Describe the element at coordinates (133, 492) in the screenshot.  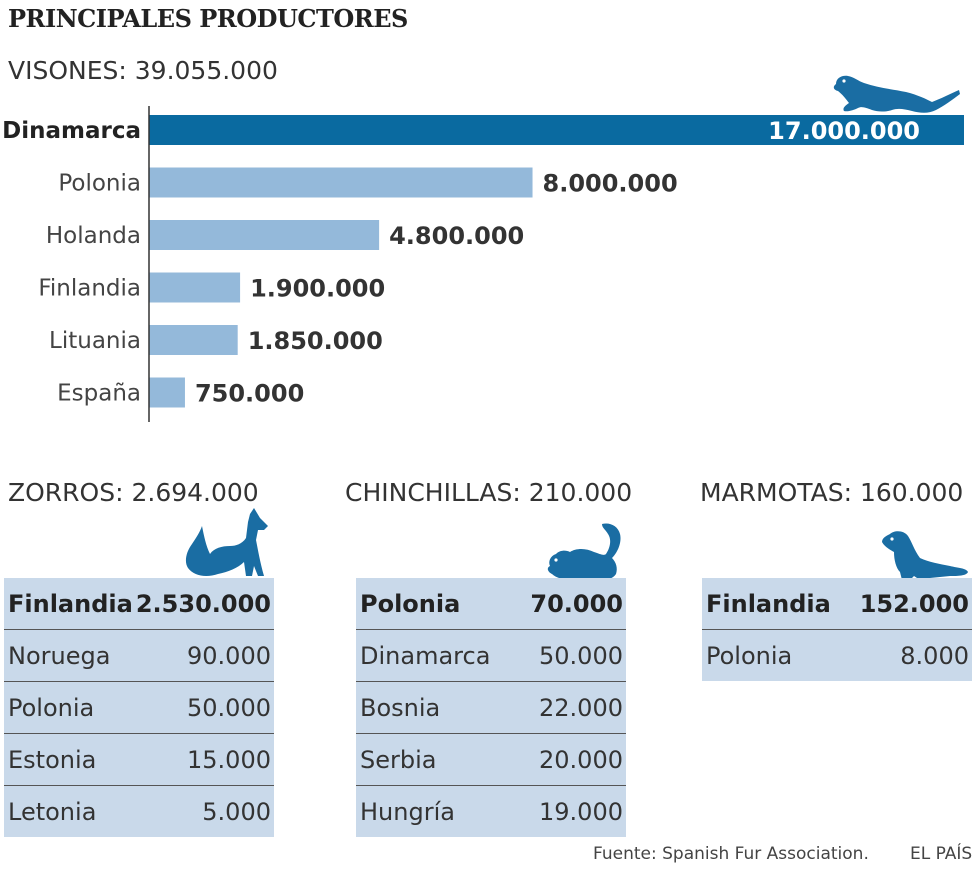
I see `fox-table-title: ZORROS: 2.694.000` at that location.